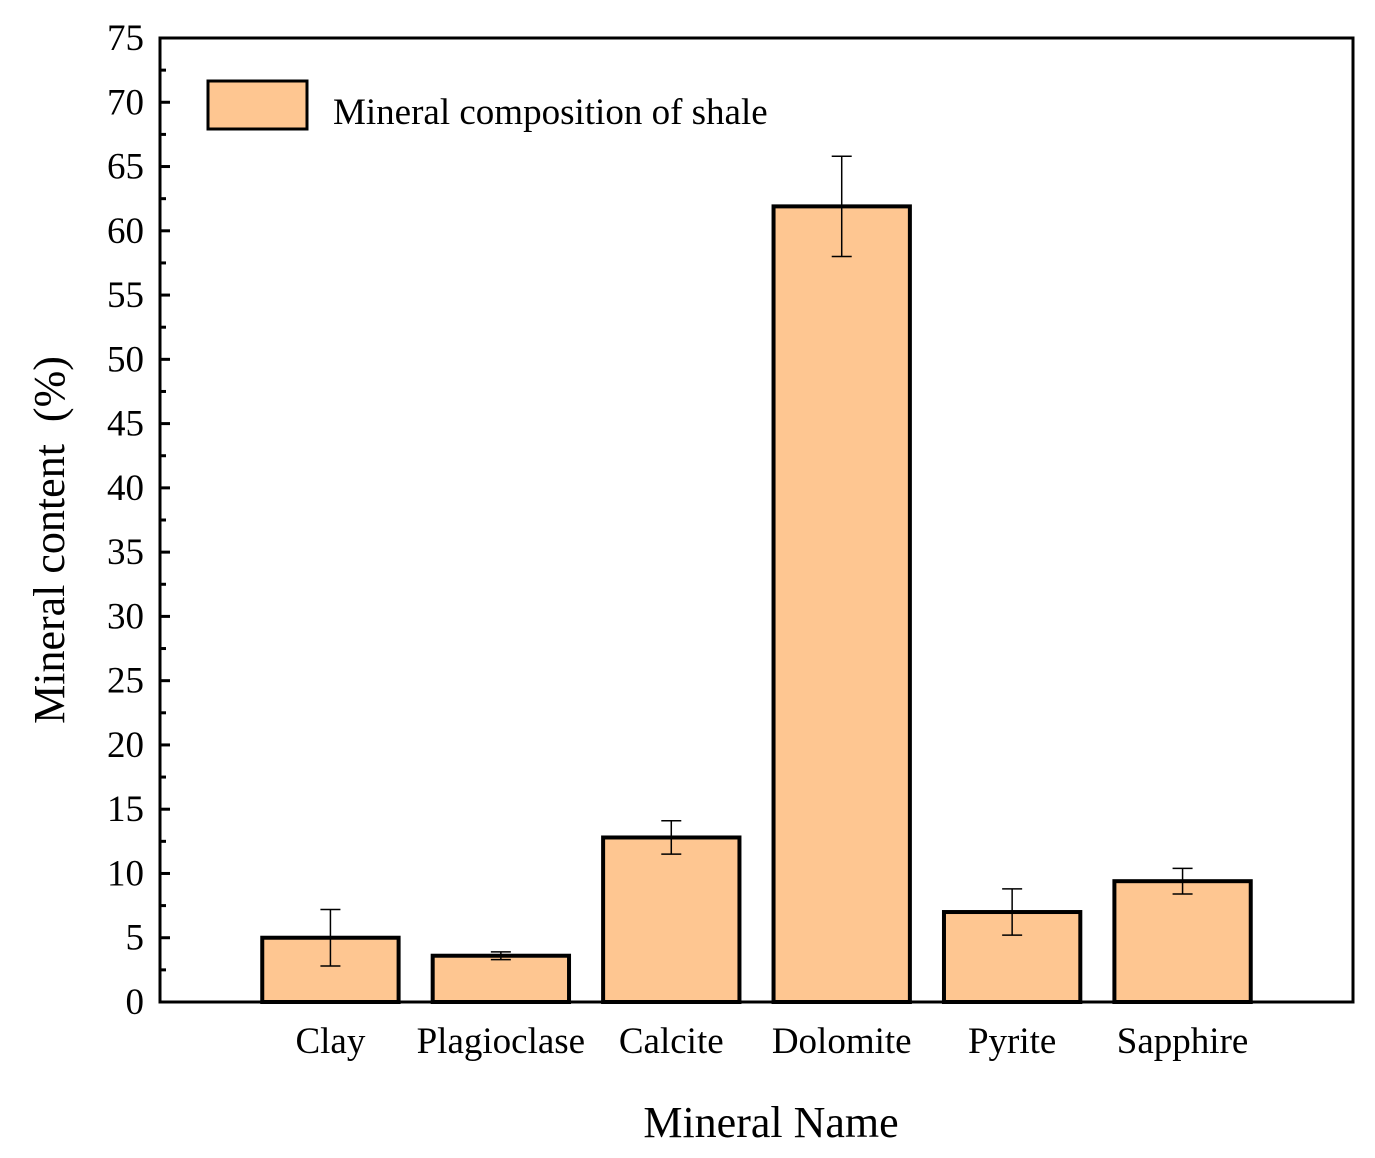  What do you see at coordinates (330, 1041) in the screenshot?
I see `x-tick-label: Clay` at bounding box center [330, 1041].